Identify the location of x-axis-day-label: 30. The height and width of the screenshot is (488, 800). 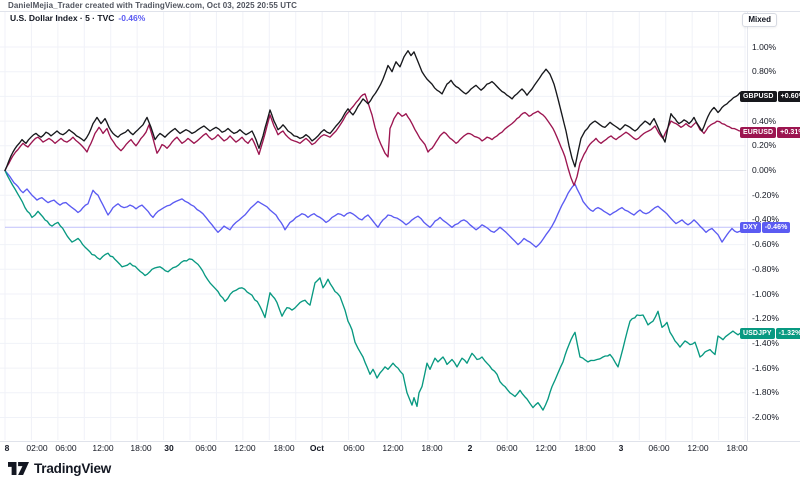
(169, 448).